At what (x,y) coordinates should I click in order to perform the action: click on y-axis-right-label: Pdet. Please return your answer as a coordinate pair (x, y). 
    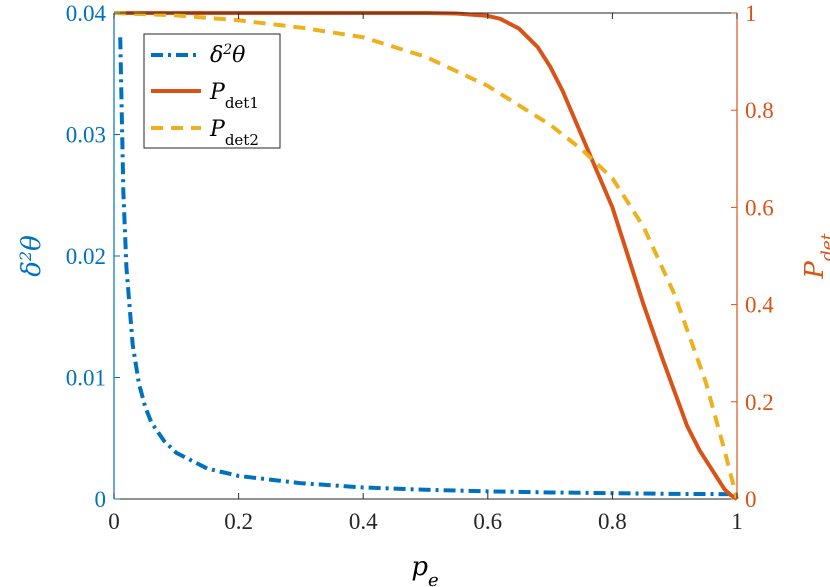
    Looking at the image, I should click on (815, 256).